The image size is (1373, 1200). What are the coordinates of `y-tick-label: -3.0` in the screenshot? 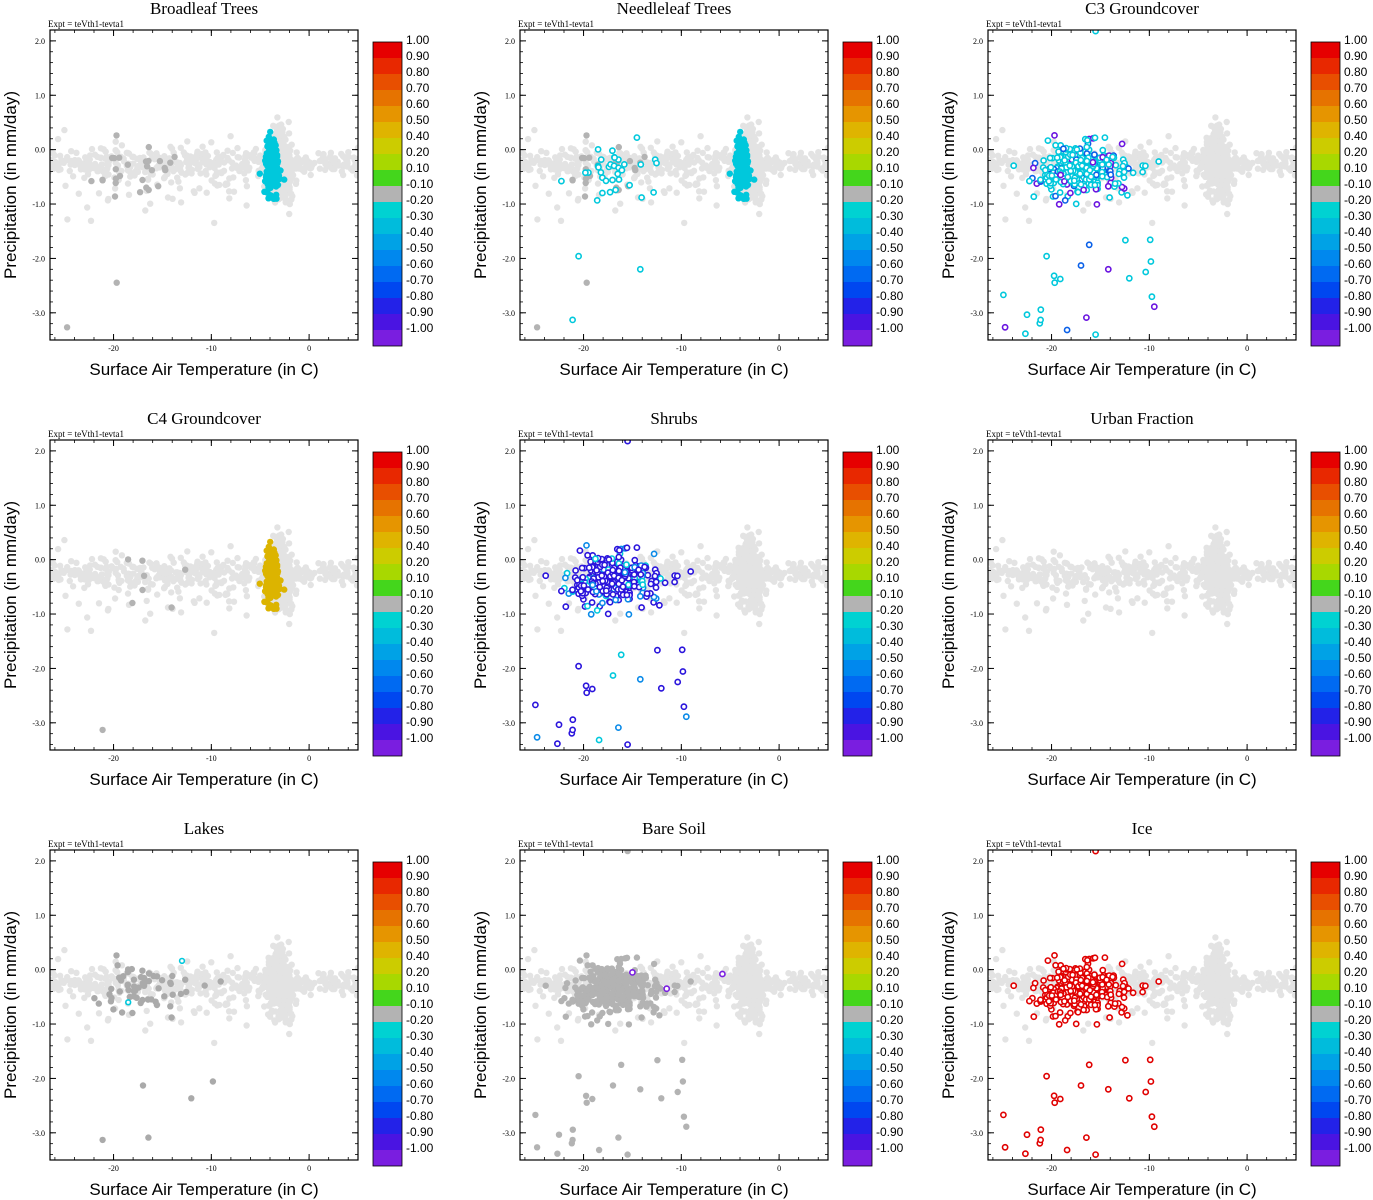 It's located at (976, 313).